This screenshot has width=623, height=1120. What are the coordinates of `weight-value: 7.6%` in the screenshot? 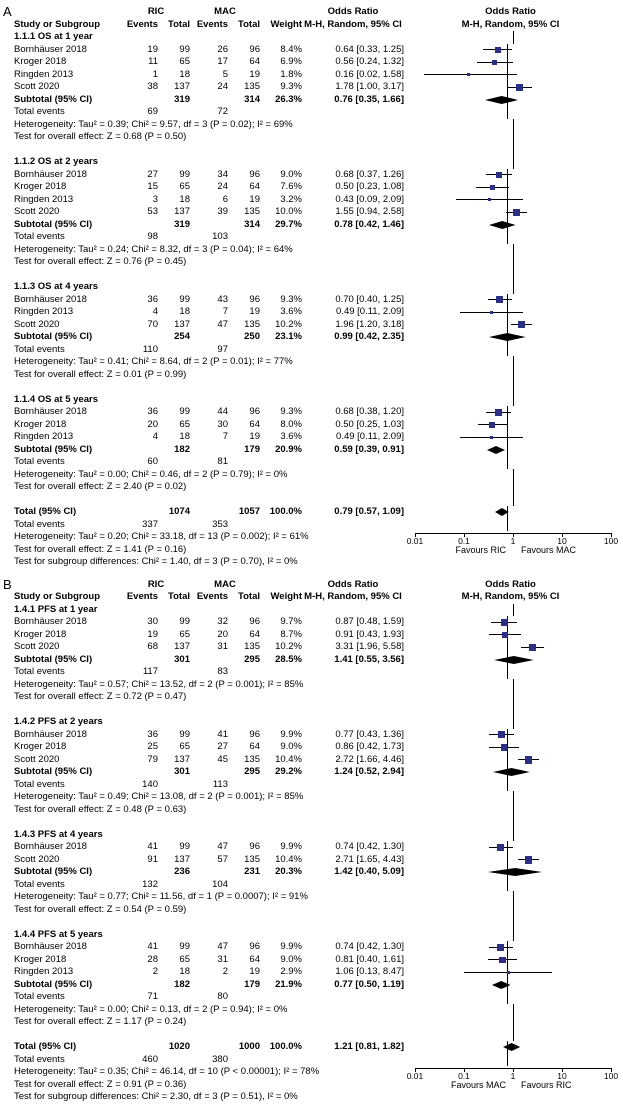 It's located at (291, 186).